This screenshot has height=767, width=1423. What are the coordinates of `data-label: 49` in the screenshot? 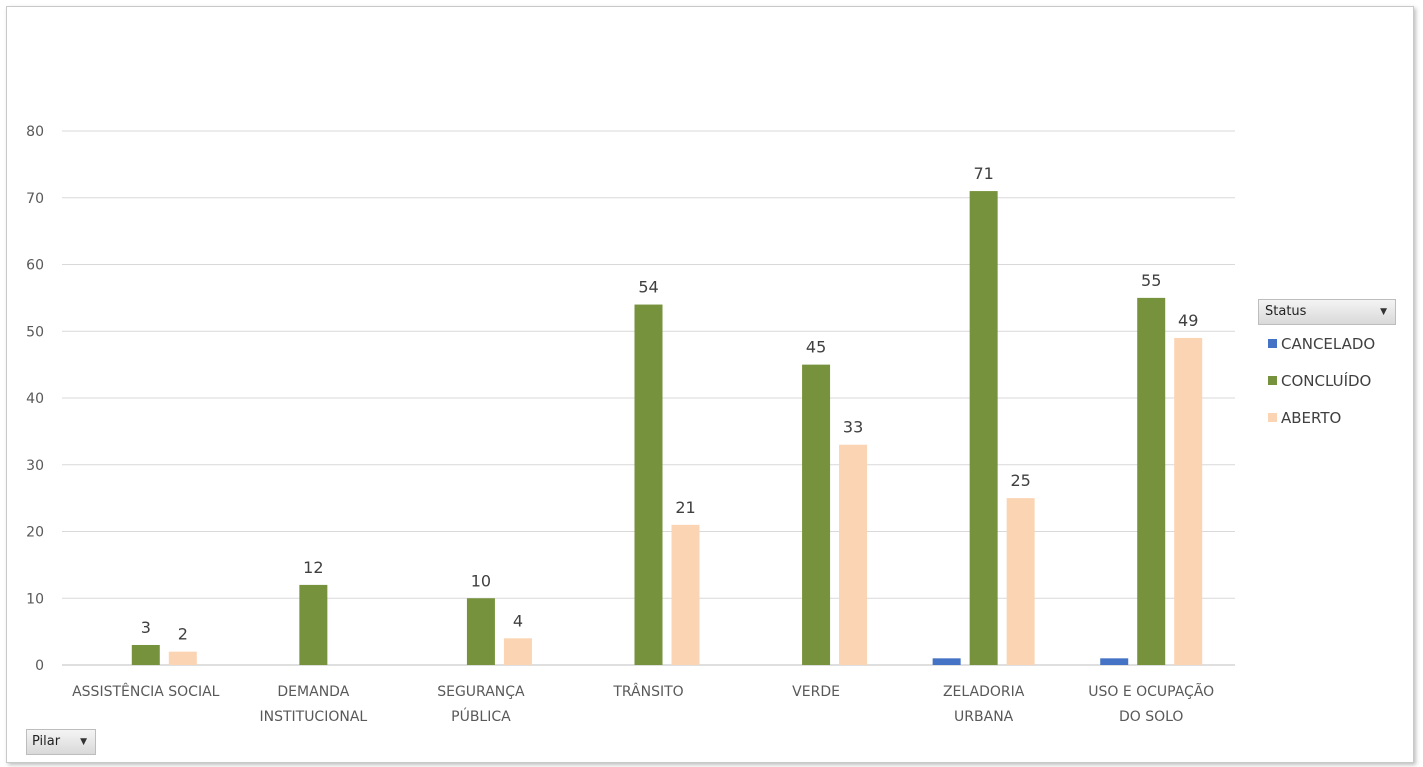 It's located at (1188, 320).